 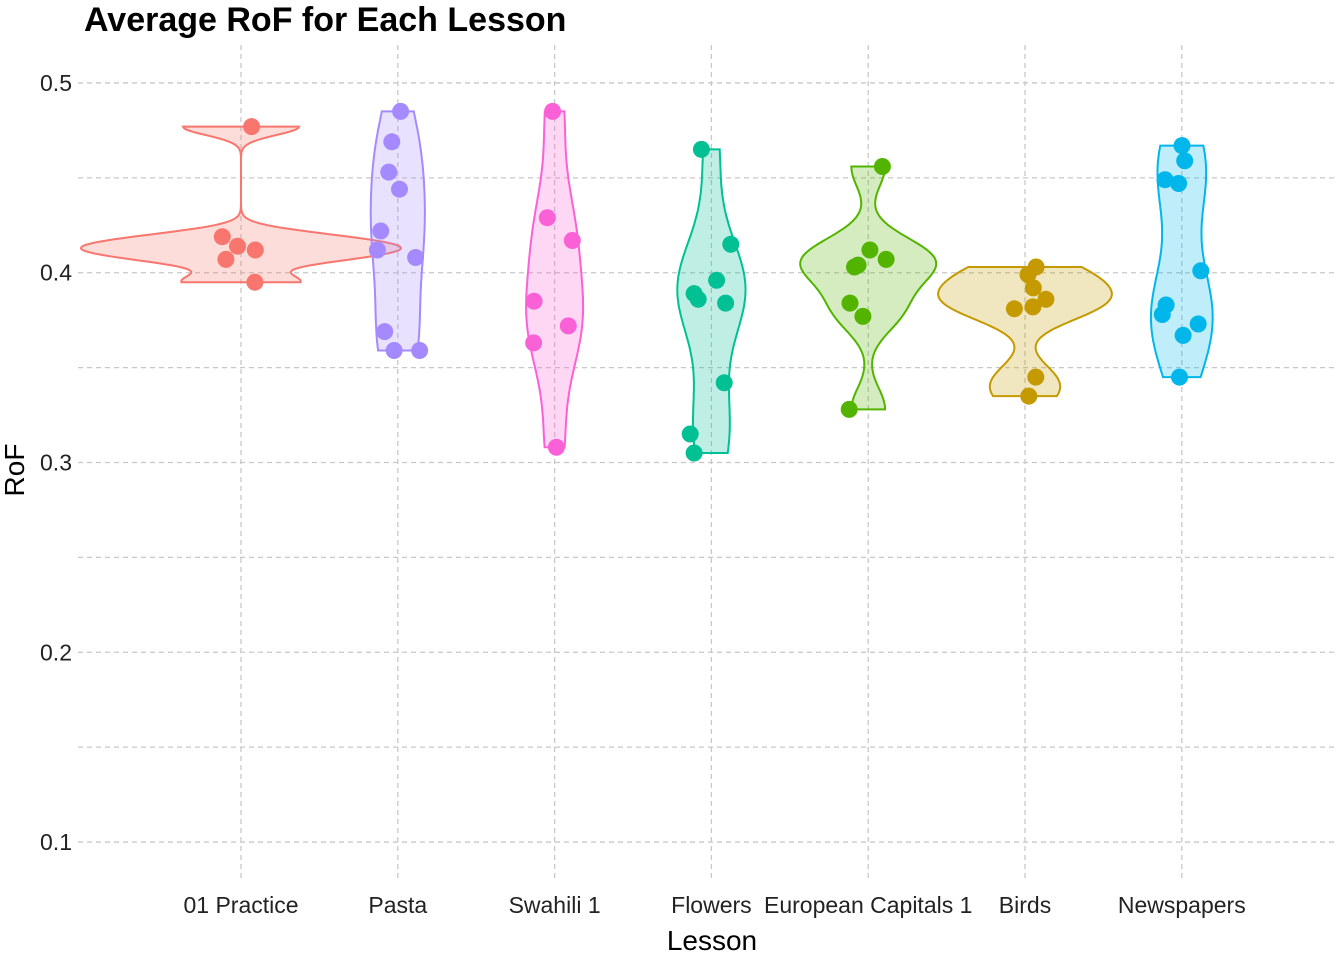 I want to click on x-tick-label: Newspapers, so click(x=1182, y=905).